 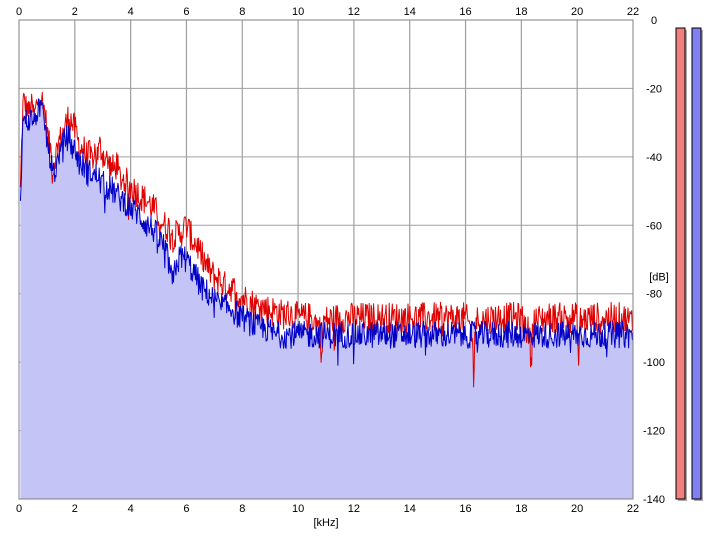 What do you see at coordinates (354, 509) in the screenshot?
I see `x-tick-bottom-label: 12` at bounding box center [354, 509].